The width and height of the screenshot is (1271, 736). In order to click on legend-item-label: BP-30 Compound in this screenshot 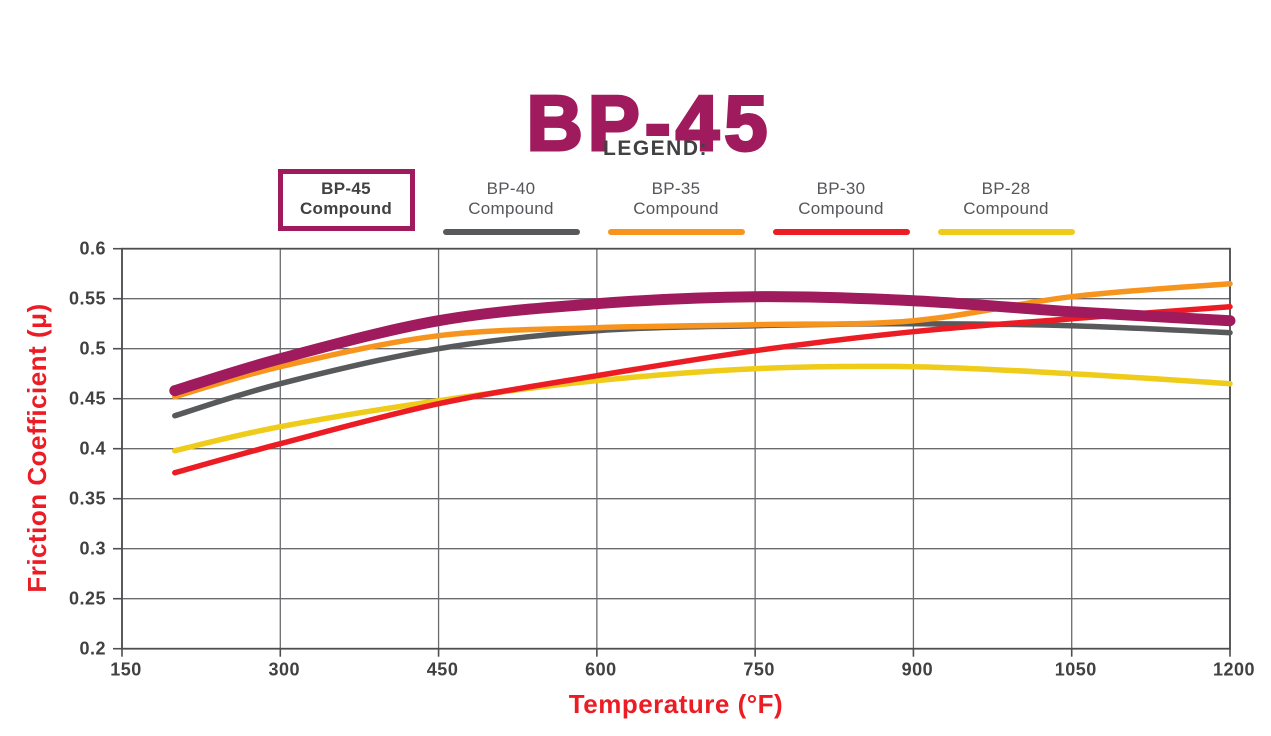, I will do `click(841, 199)`.